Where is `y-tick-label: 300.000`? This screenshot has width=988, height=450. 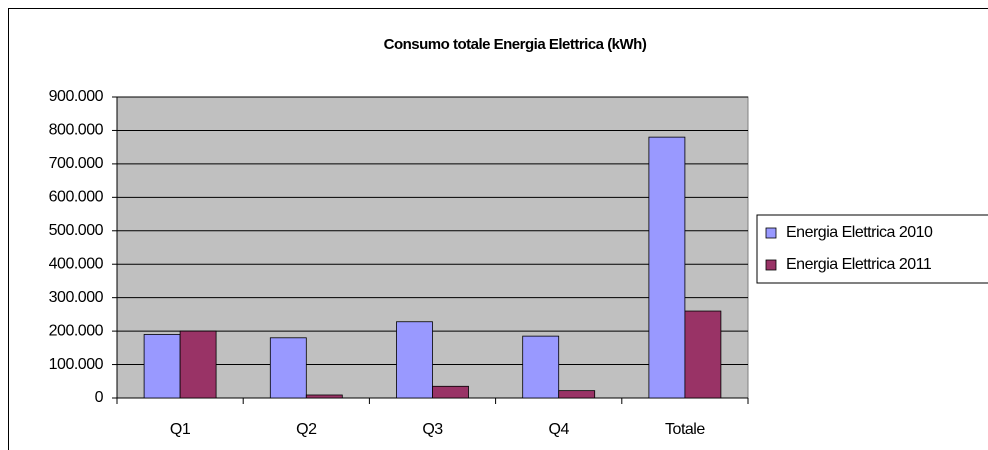 y-tick-label: 300.000 is located at coordinates (76, 297).